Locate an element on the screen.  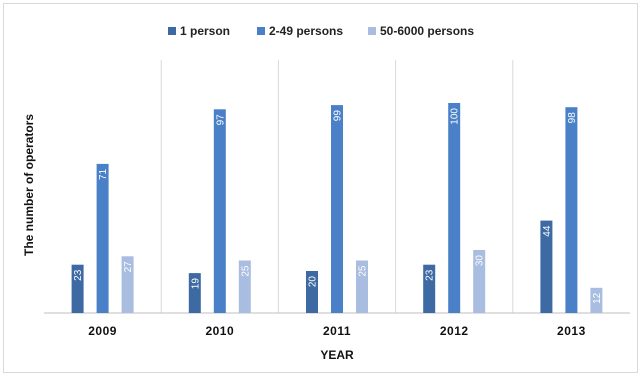
legend-label: 1 person is located at coordinates (205, 31).